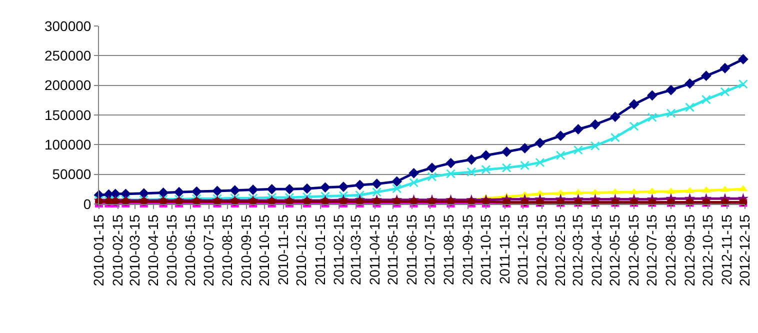  What do you see at coordinates (596, 250) in the screenshot?
I see `x-tick-label: 2012-04-15` at bounding box center [596, 250].